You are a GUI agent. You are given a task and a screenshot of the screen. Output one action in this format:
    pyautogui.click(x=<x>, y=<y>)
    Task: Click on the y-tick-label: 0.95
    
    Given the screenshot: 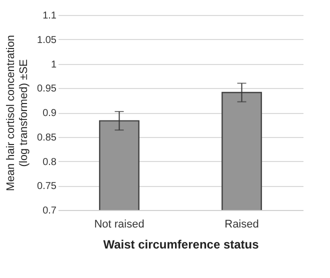 What is the action you would take?
    pyautogui.click(x=47, y=89)
    